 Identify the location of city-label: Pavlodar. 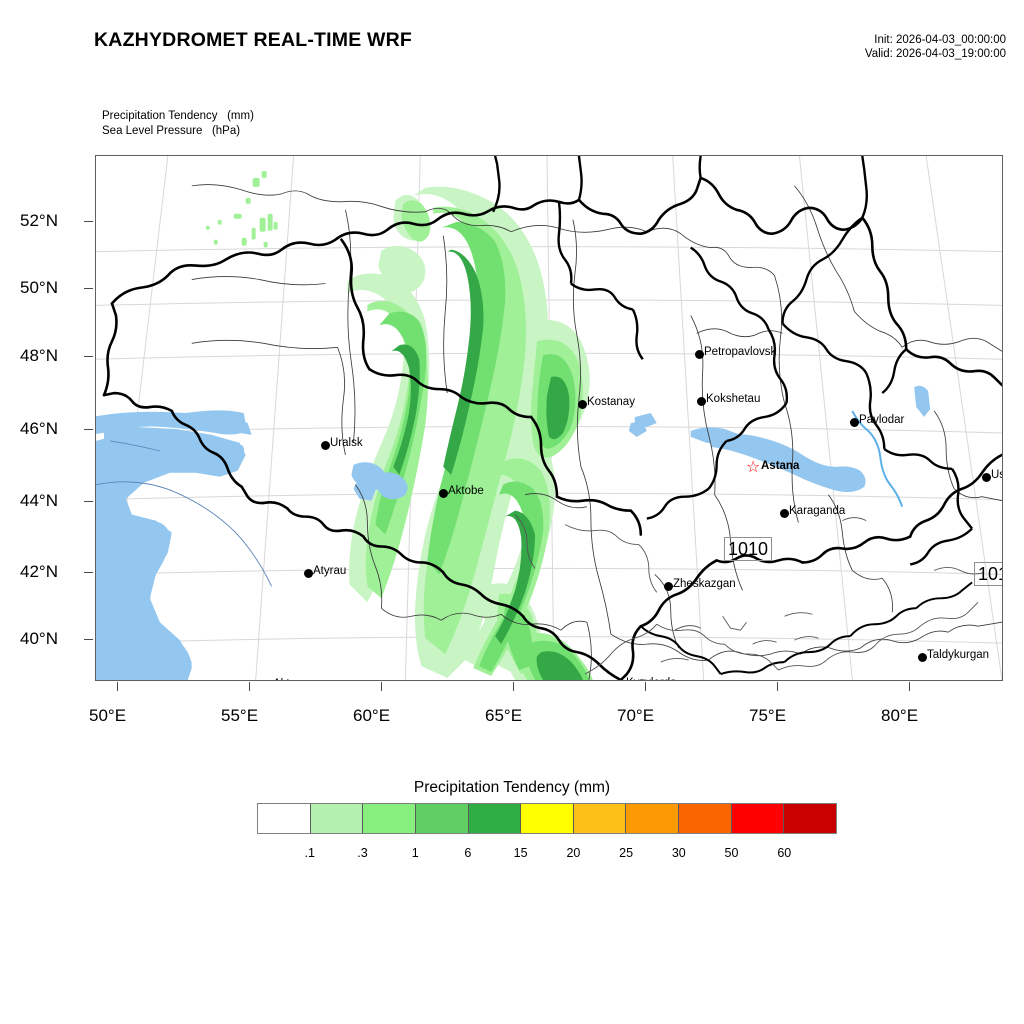
(882, 420).